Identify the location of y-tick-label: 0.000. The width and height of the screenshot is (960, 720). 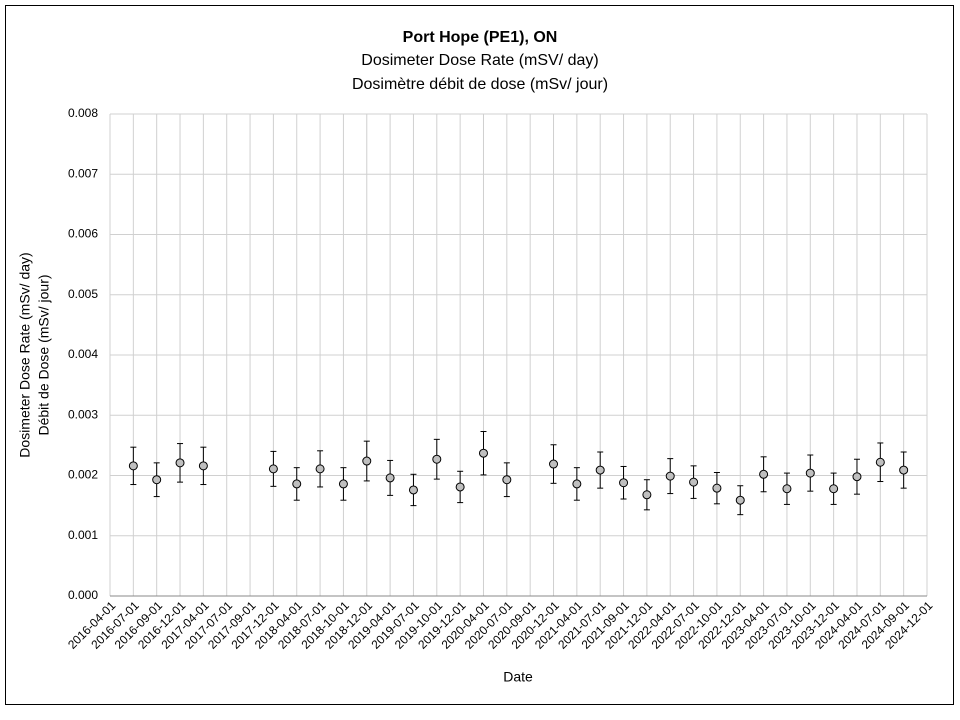
(83, 595).